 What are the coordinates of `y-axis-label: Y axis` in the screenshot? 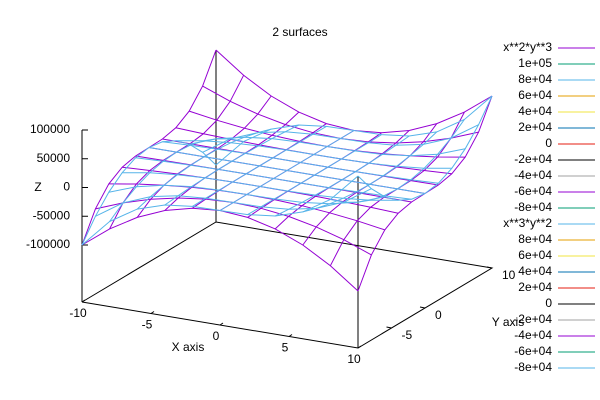 It's located at (508, 322).